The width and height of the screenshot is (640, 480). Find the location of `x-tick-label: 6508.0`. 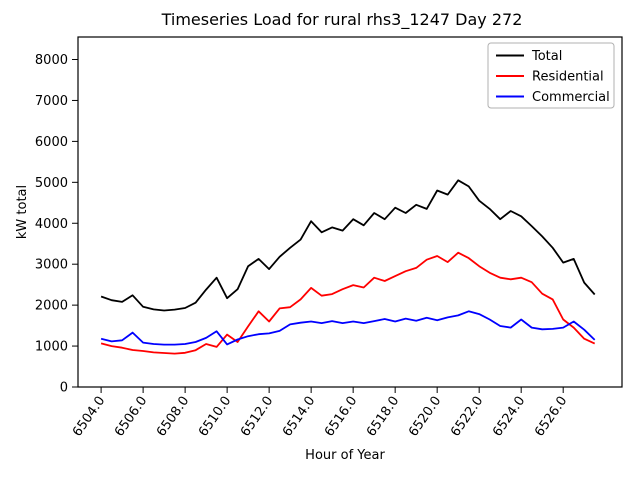

x-tick-label: 6508.0 is located at coordinates (173, 417).